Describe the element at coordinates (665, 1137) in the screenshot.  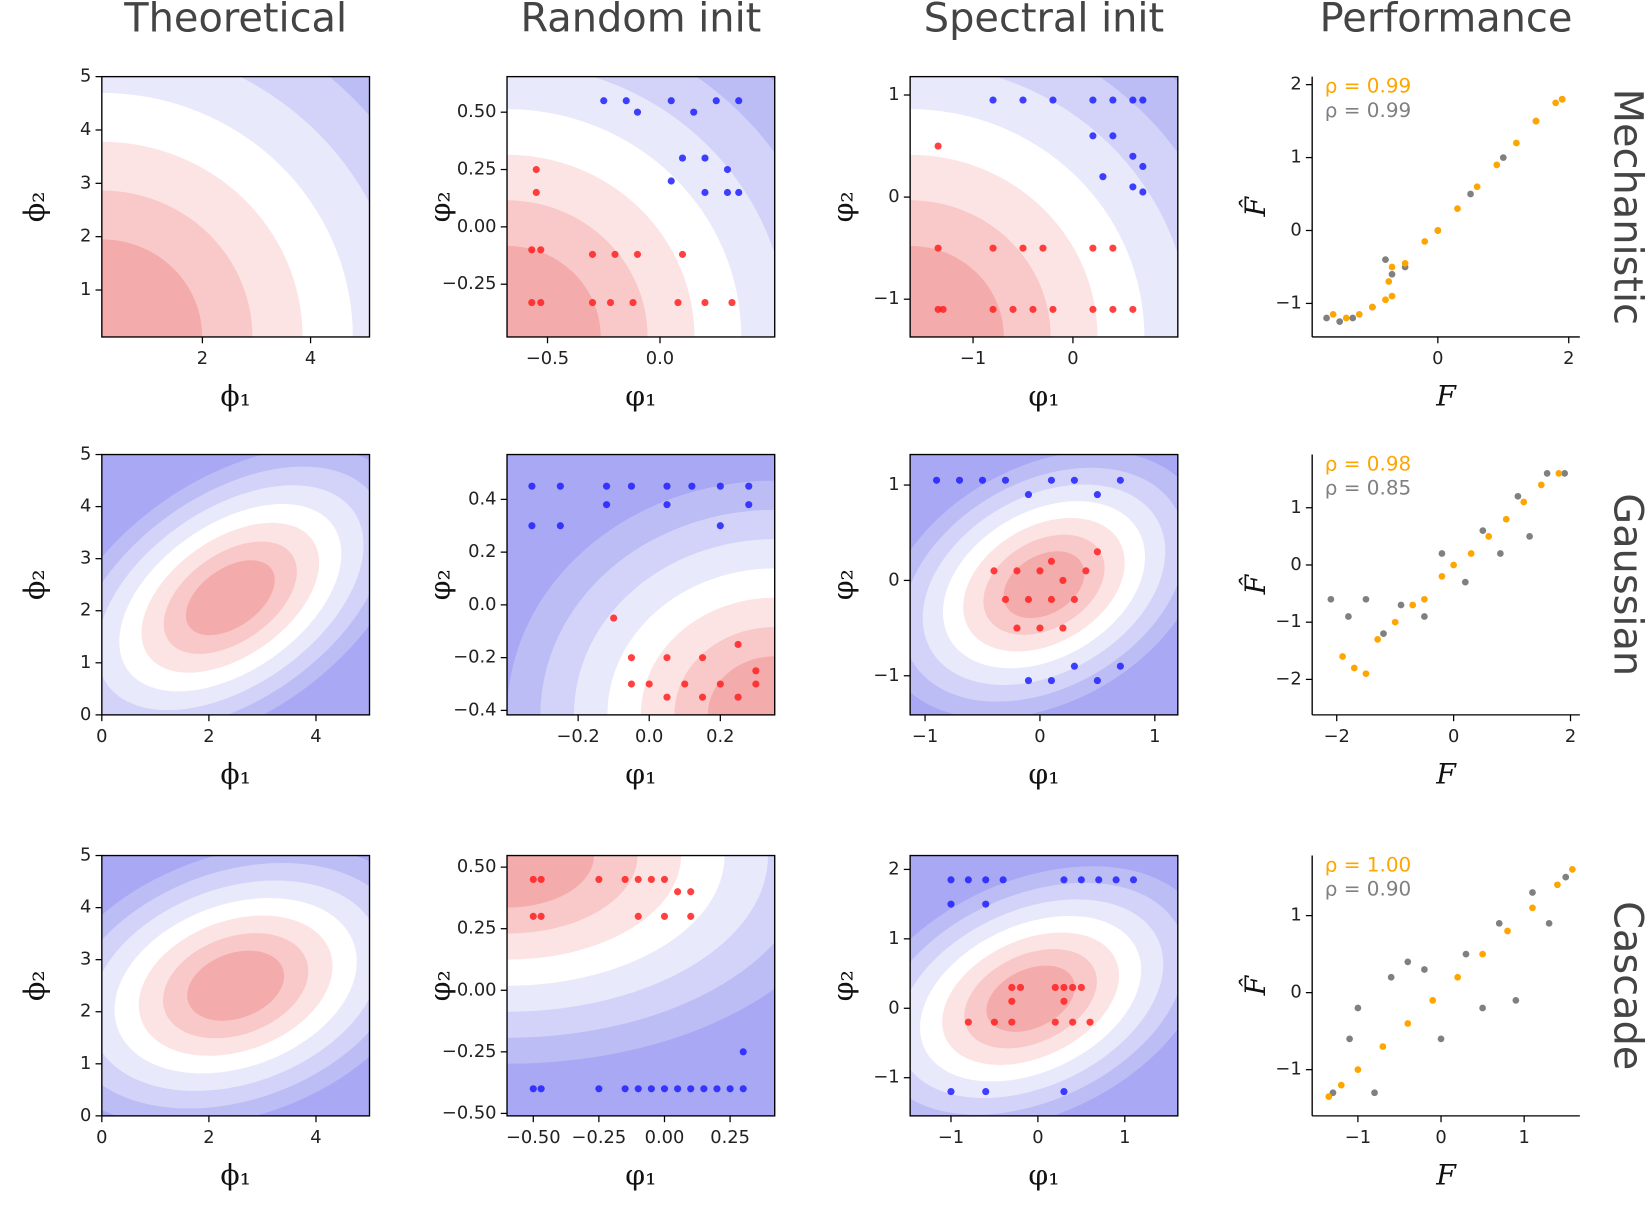
I see `x-tick-label: 0.00` at that location.